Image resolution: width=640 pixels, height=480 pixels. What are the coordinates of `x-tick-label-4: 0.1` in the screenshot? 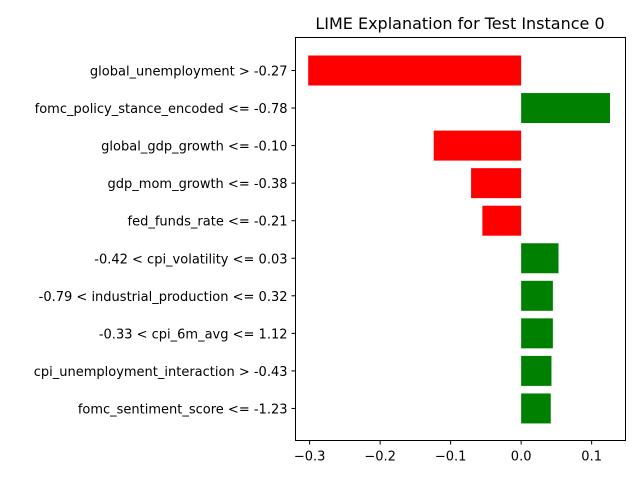 It's located at (591, 457).